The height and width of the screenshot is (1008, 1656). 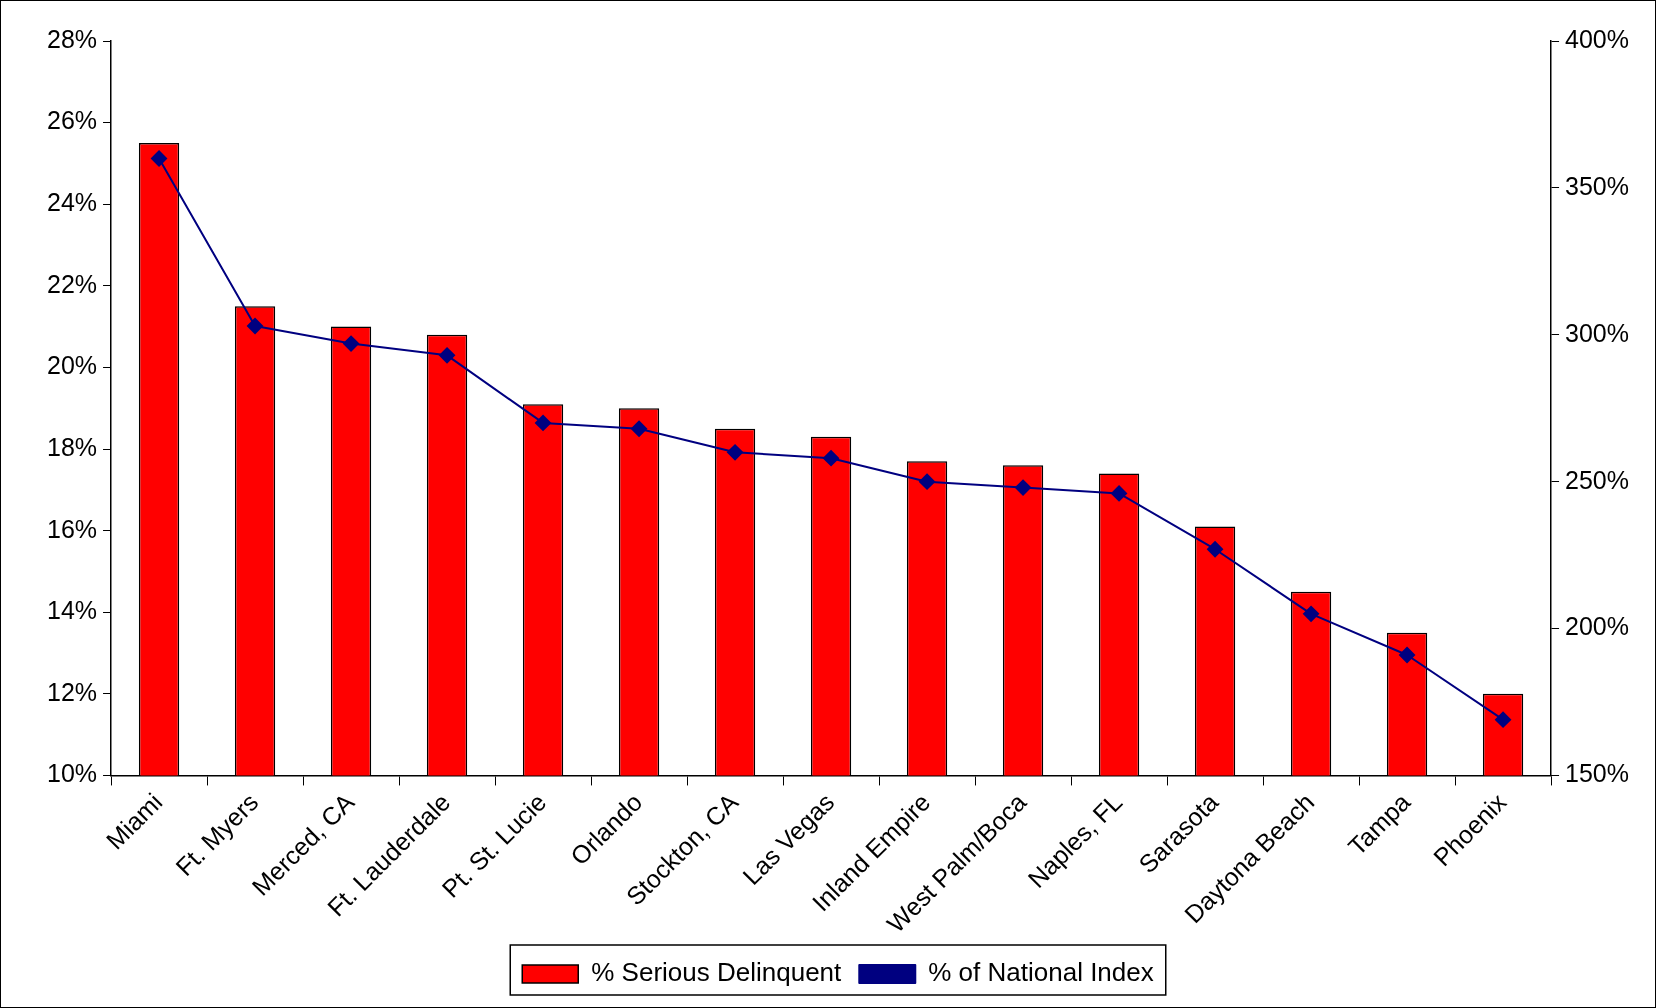 I want to click on y-tick-label: 10%, so click(x=72, y=773).